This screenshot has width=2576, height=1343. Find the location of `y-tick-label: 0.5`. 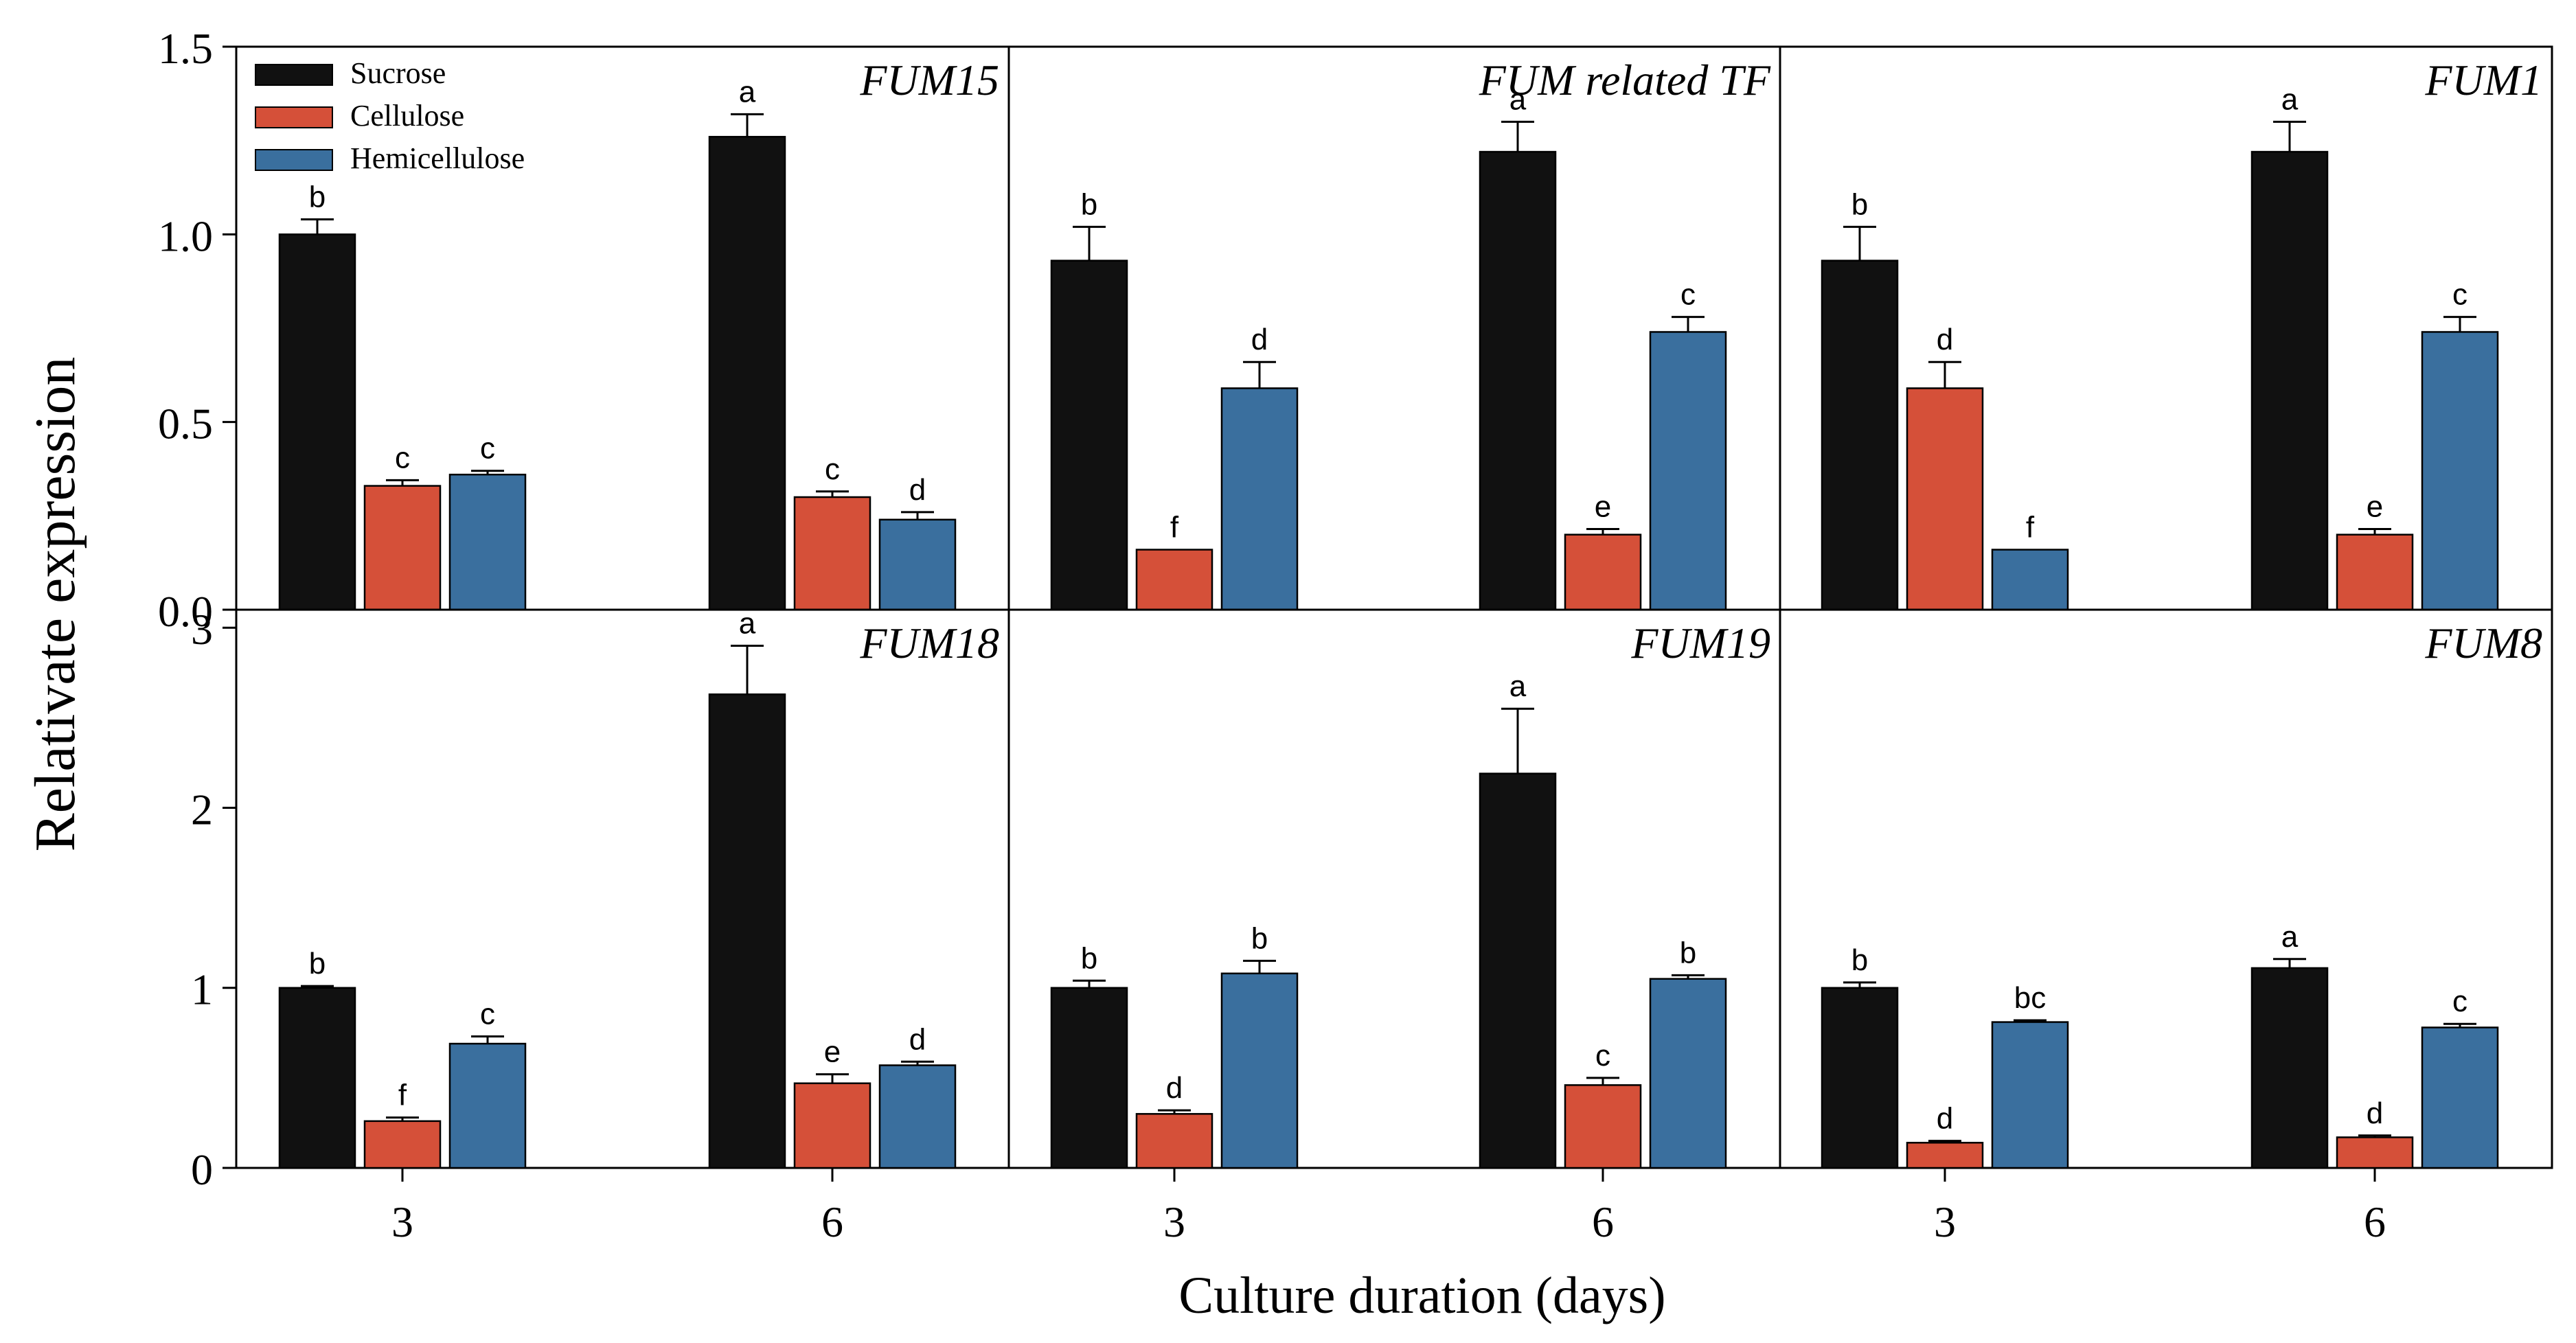

y-tick-label: 0.5 is located at coordinates (185, 424).